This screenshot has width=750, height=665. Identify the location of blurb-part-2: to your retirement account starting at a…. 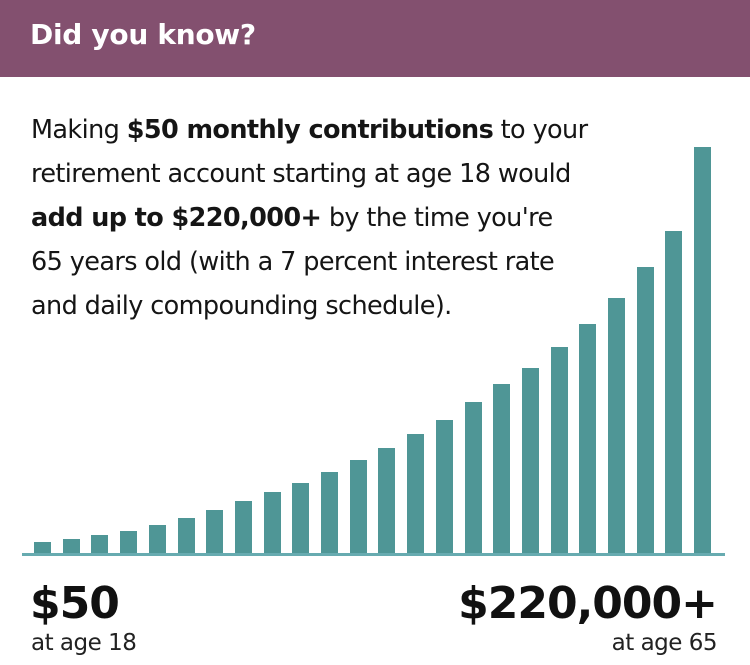
(309, 152).